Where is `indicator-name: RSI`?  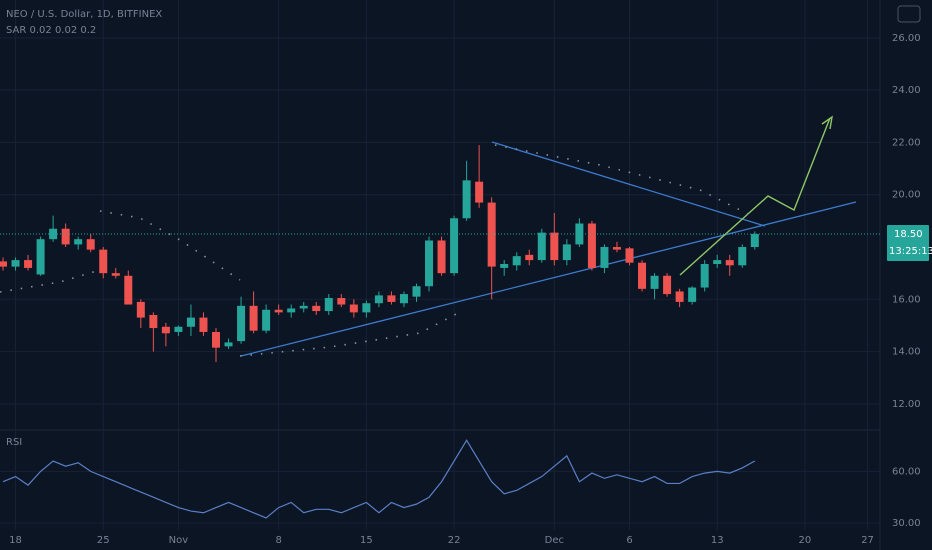 indicator-name: RSI is located at coordinates (14, 442).